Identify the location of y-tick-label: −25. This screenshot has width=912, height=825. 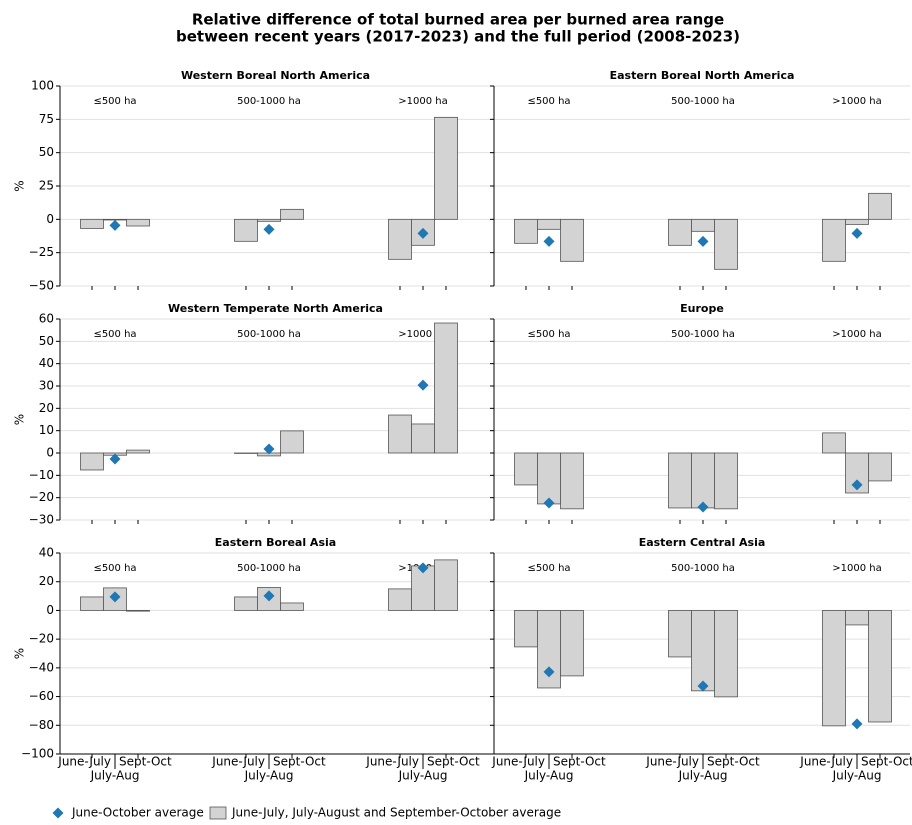
(41, 252).